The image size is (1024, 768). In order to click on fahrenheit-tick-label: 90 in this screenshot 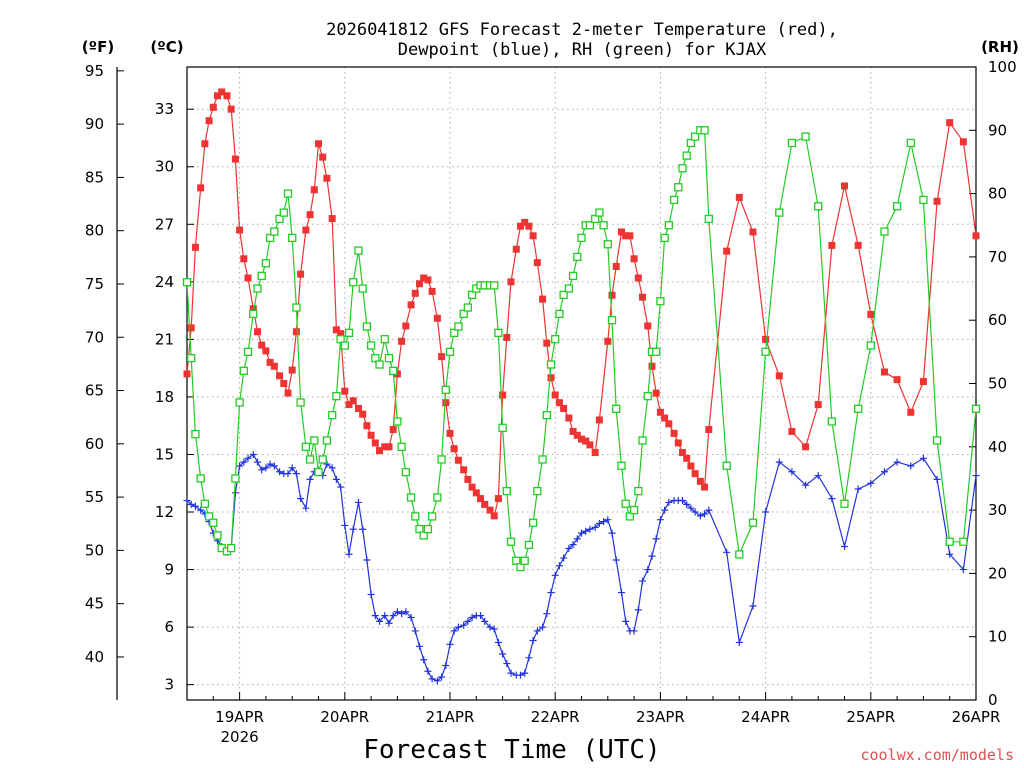, I will do `click(94, 124)`.